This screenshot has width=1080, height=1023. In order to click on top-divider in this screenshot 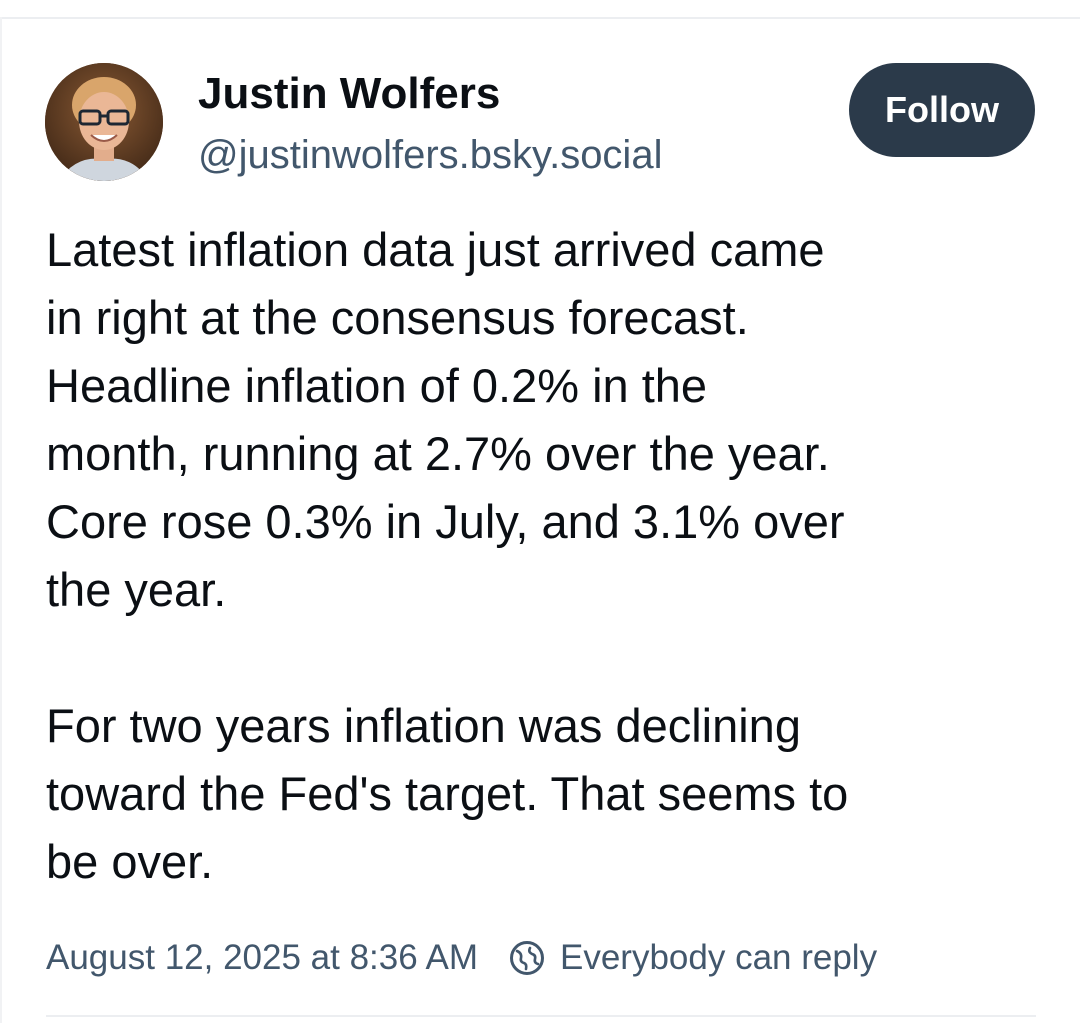, I will do `click(540, 18)`.